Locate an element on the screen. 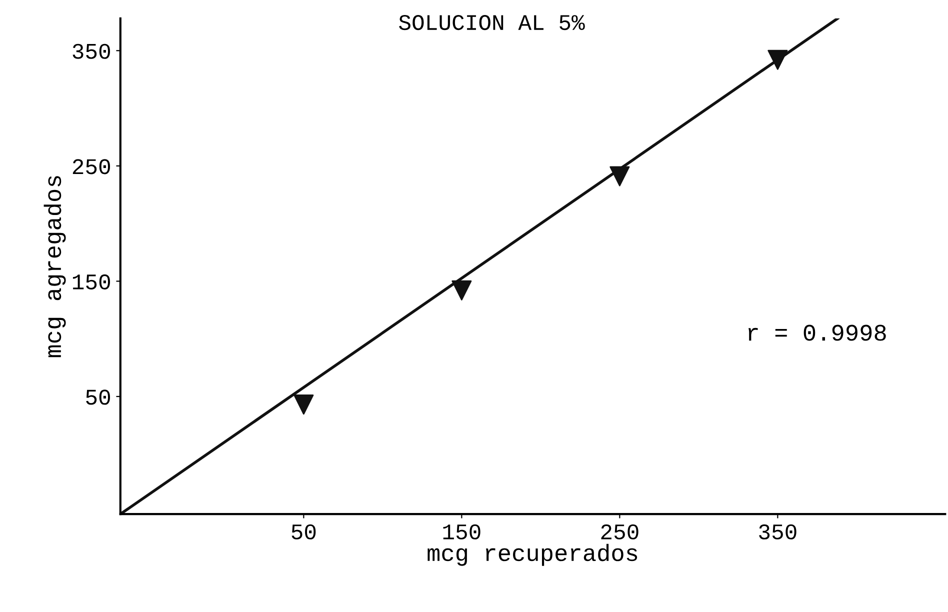 This screenshot has height=612, width=948. y-tick-label: 250 is located at coordinates (91, 166).